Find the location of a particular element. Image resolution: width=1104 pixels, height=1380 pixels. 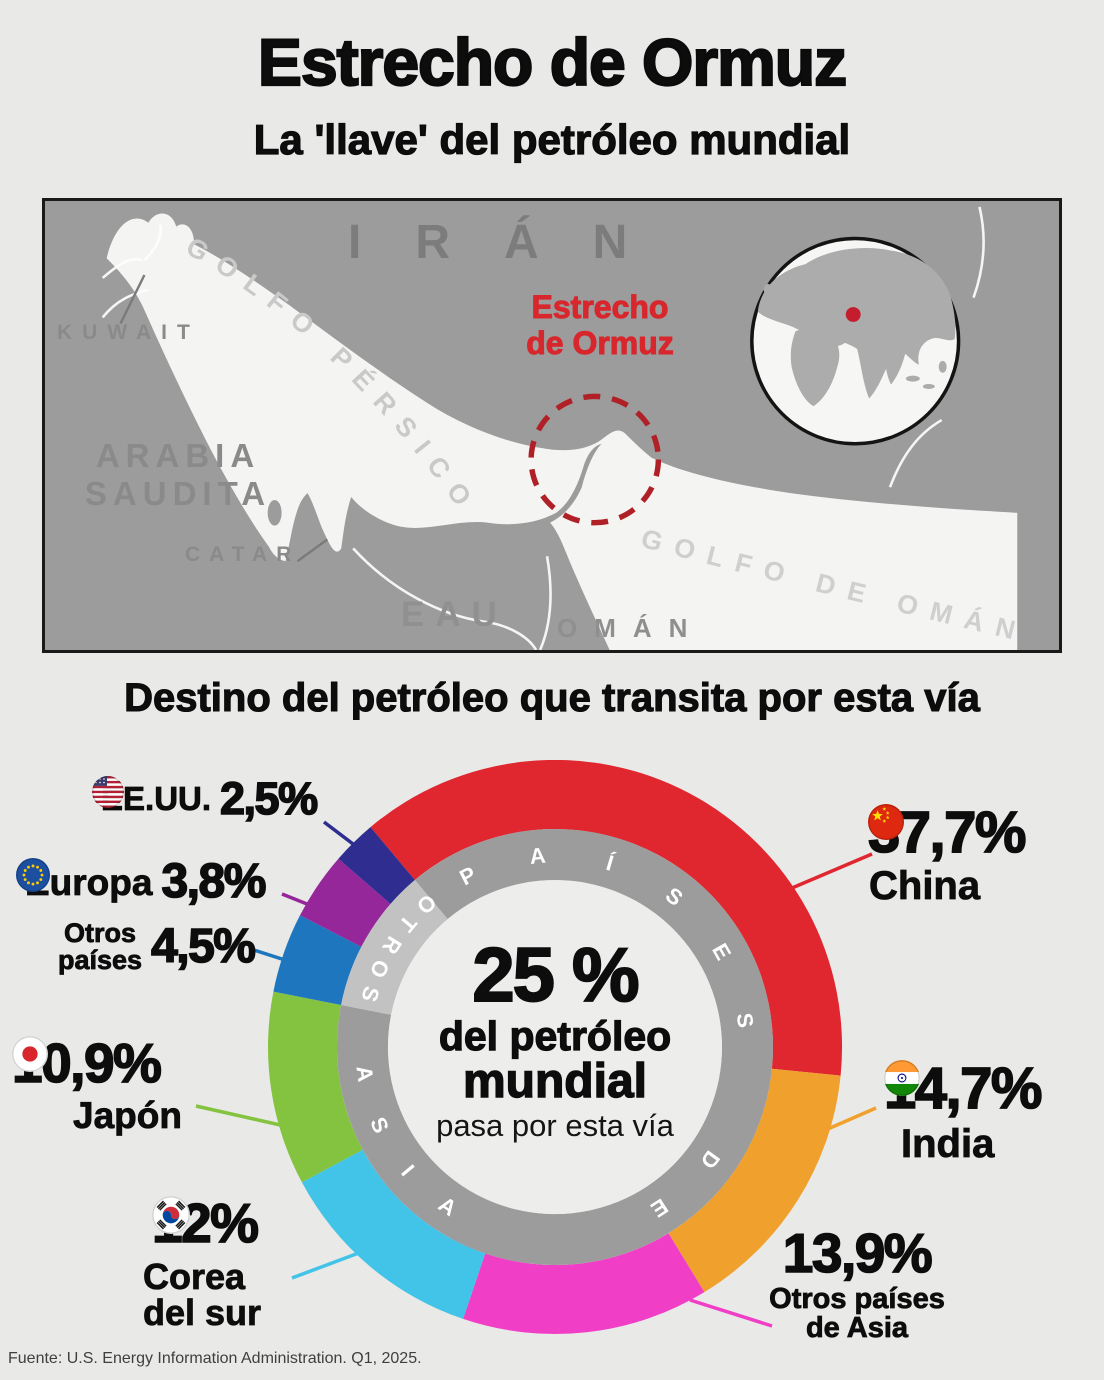

label-europa: Europa 3,8% is located at coordinates (142, 881).